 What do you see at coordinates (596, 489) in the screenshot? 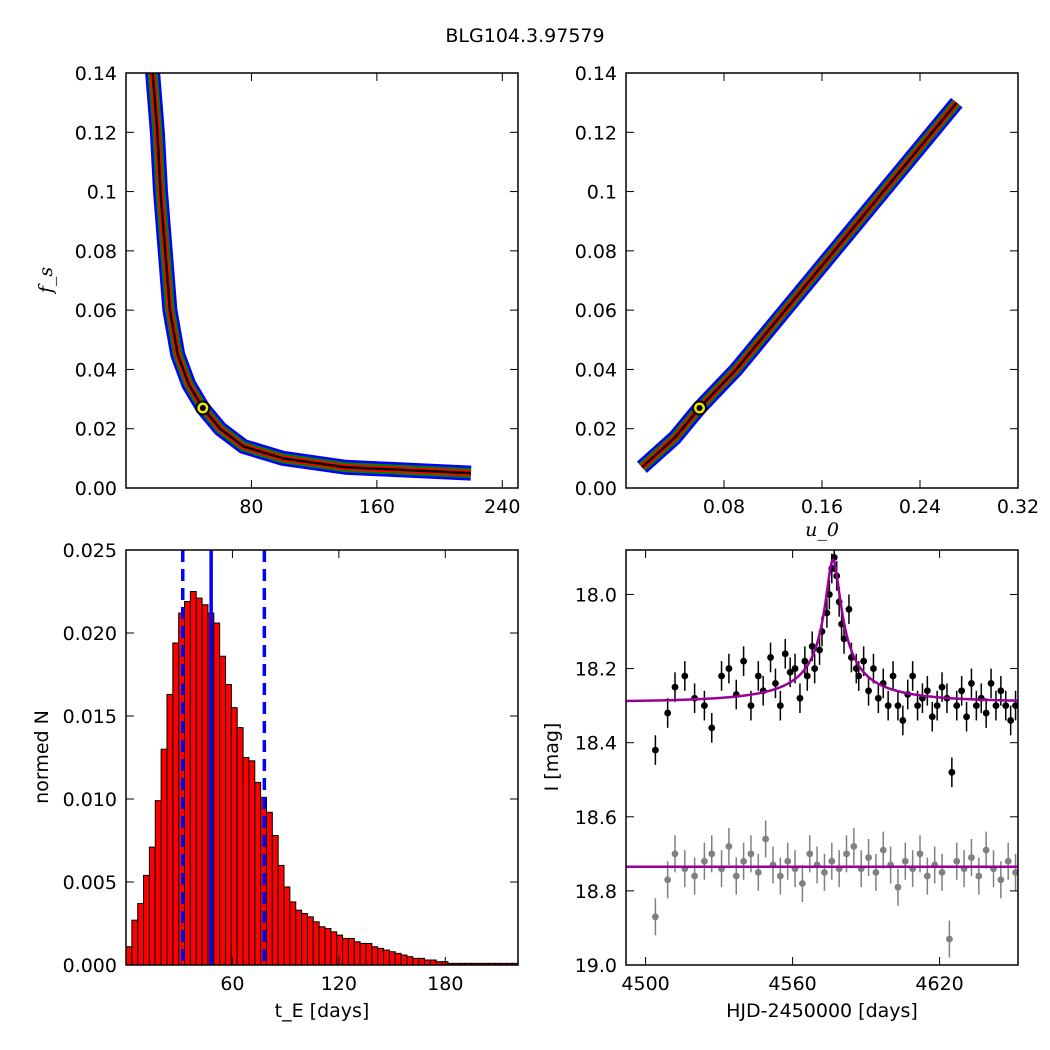
I see `y-tick-label: 0.00` at bounding box center [596, 489].